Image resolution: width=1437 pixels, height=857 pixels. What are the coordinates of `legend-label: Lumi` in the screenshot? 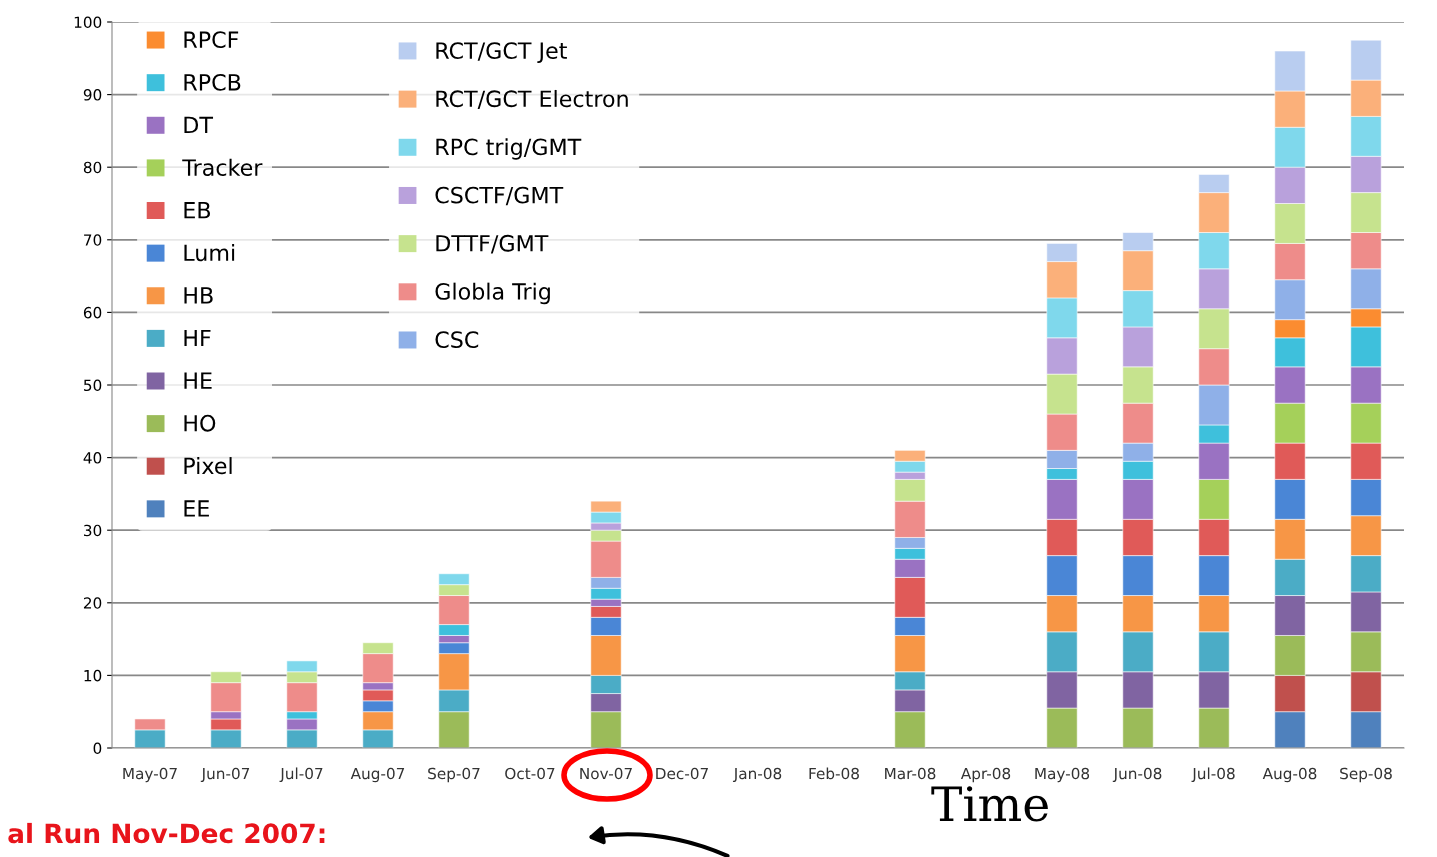 It's located at (209, 252).